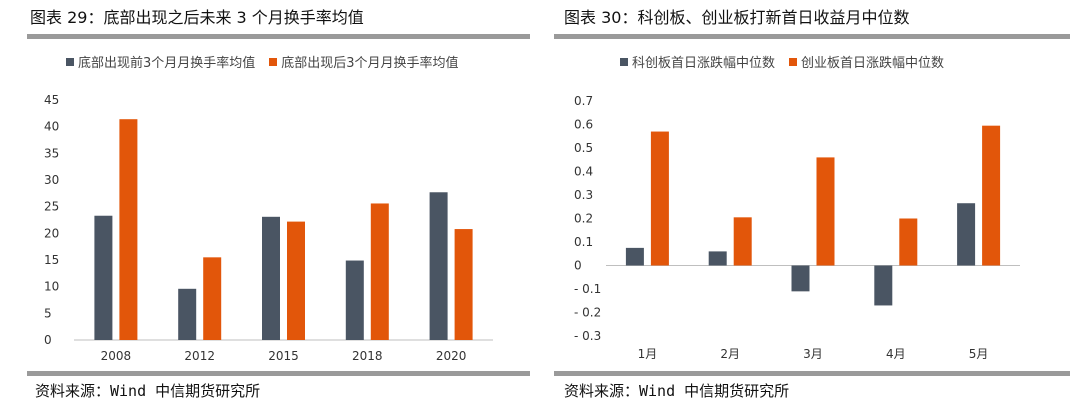 Image resolution: width=1080 pixels, height=405 pixels. What do you see at coordinates (648, 354) in the screenshot?
I see `x-tick-label: 1月` at bounding box center [648, 354].